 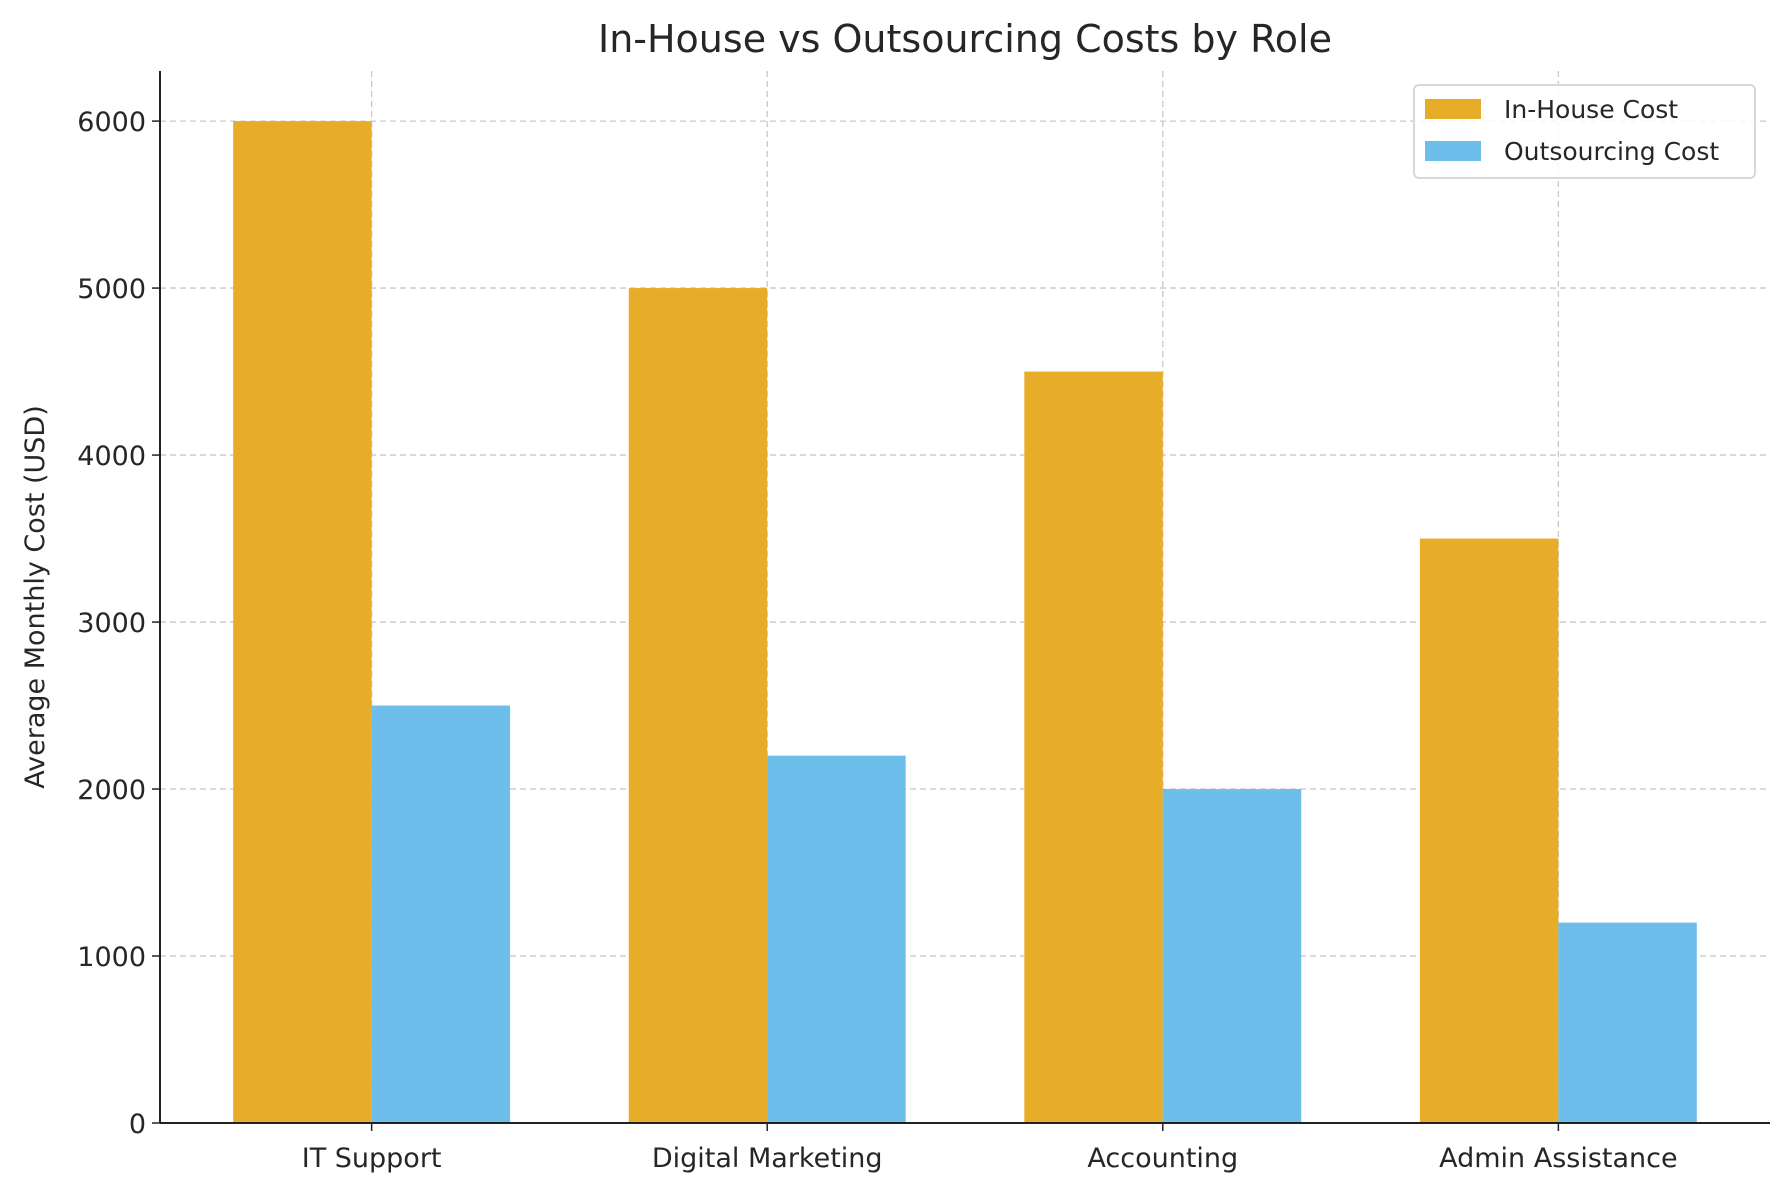 I want to click on x-tick-label: Digital Marketing, so click(x=767, y=1158).